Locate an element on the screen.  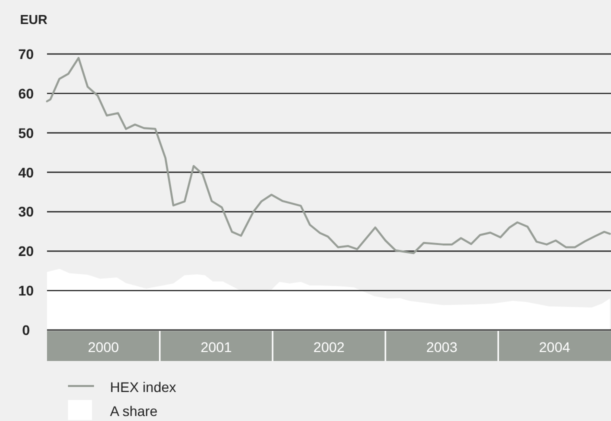
y-tick-label: 10 is located at coordinates (26, 290).